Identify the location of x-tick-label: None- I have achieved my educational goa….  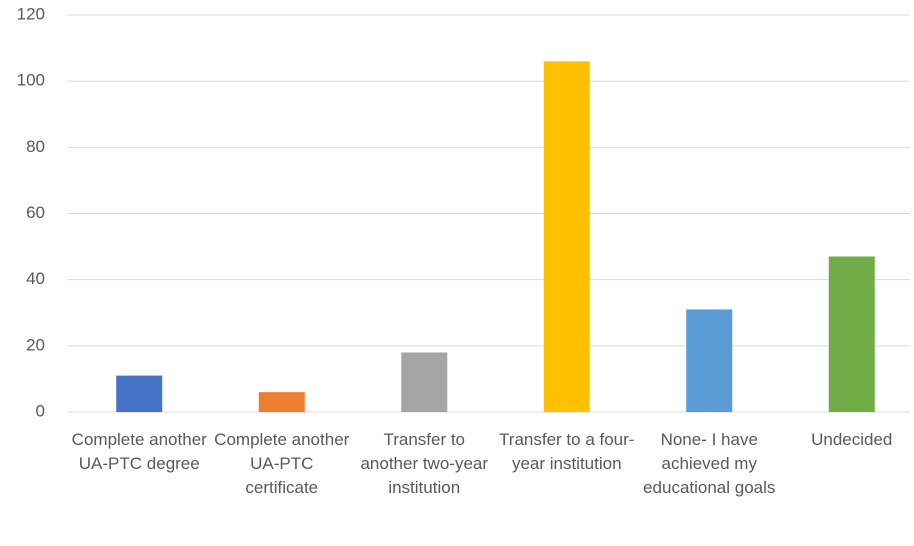
(709, 463).